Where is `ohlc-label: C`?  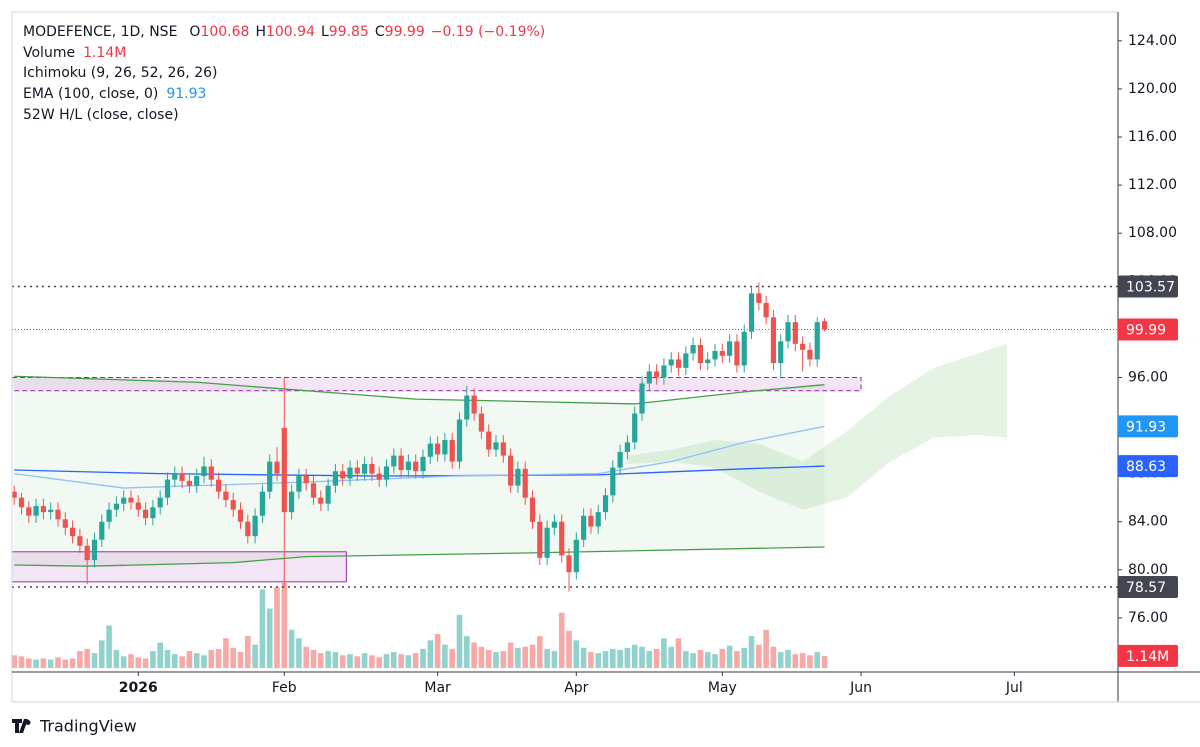 ohlc-label: C is located at coordinates (380, 32).